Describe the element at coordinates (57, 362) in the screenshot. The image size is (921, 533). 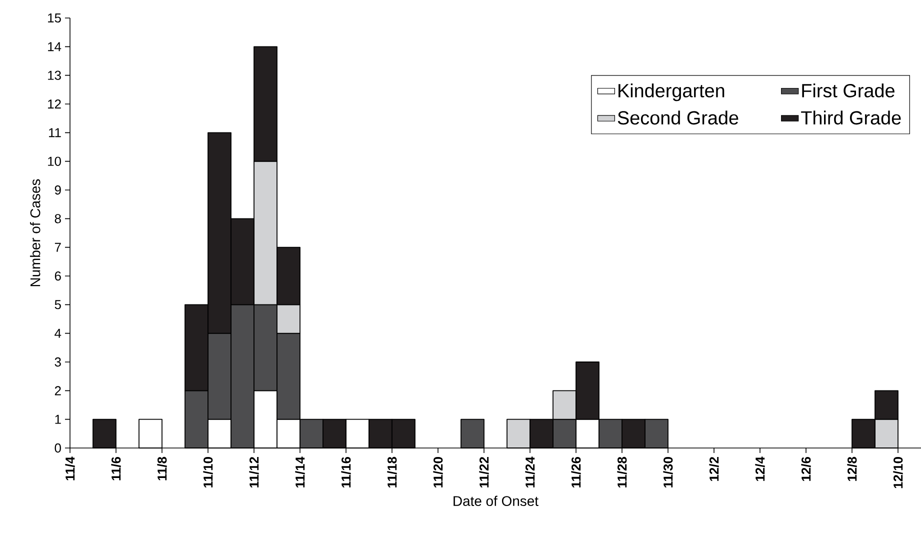
I see `y-tick-label: 3` at that location.